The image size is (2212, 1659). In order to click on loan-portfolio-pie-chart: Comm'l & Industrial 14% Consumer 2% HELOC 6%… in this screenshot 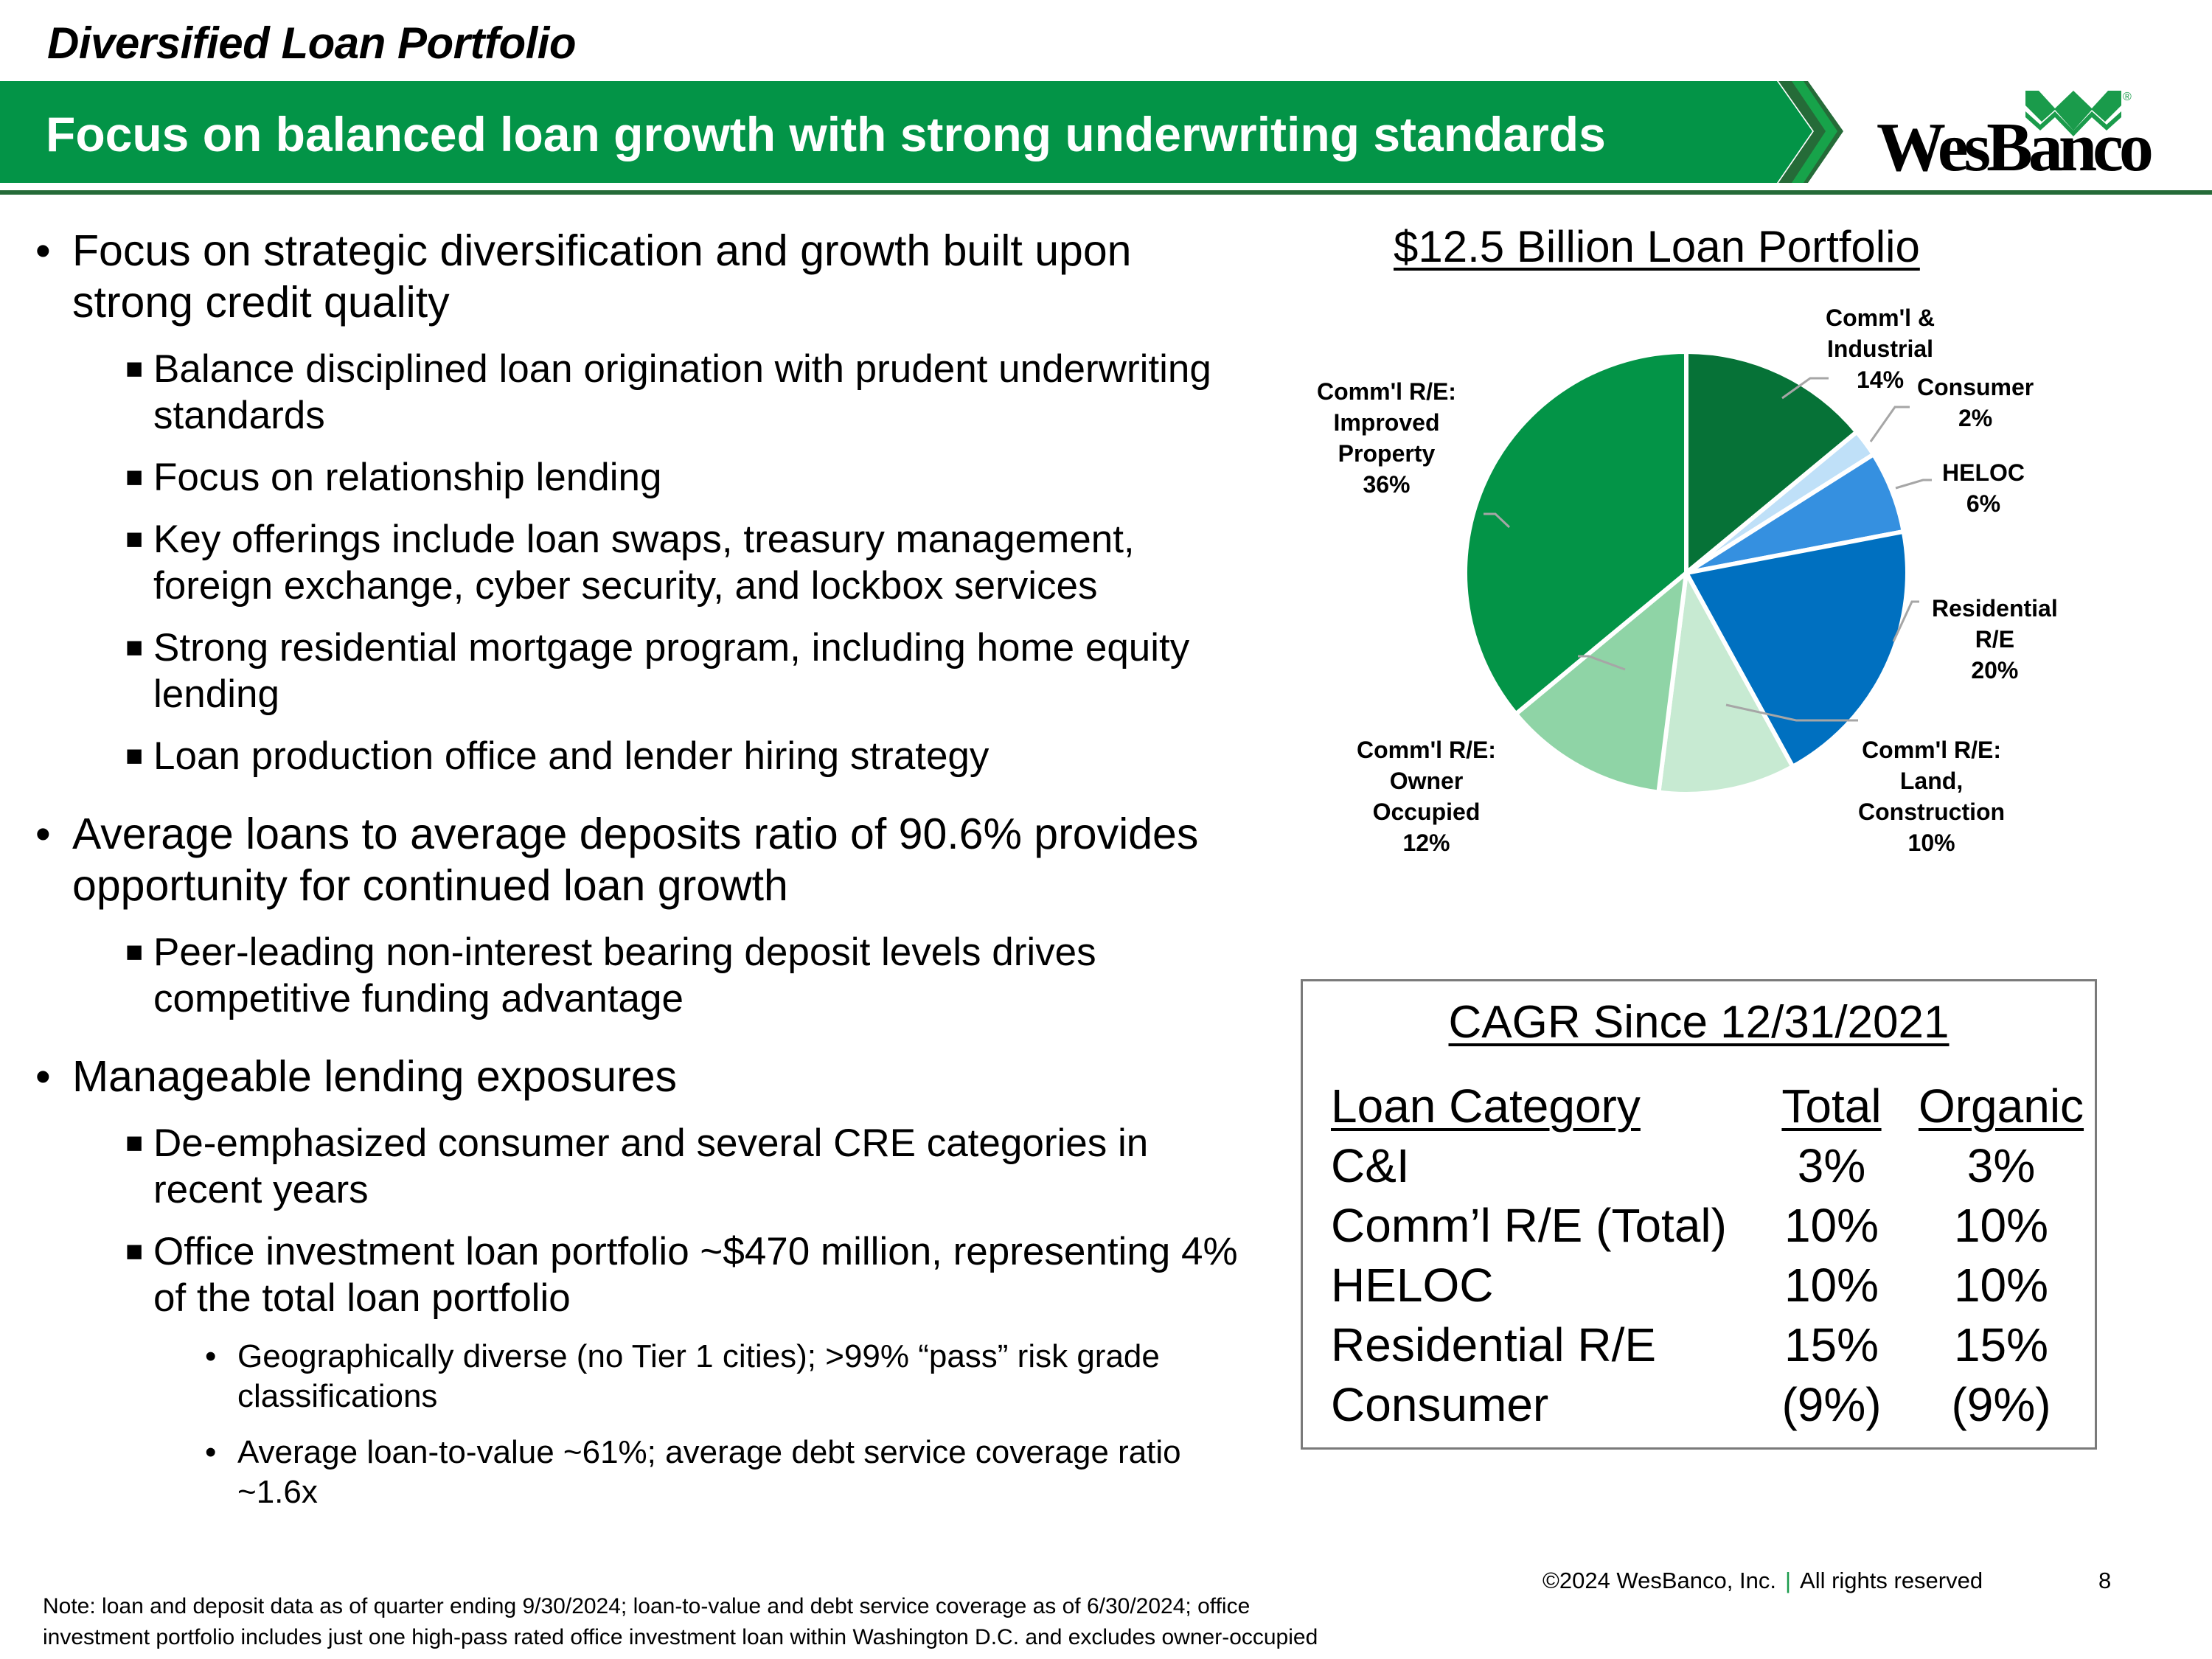, I will do `click(1695, 575)`.